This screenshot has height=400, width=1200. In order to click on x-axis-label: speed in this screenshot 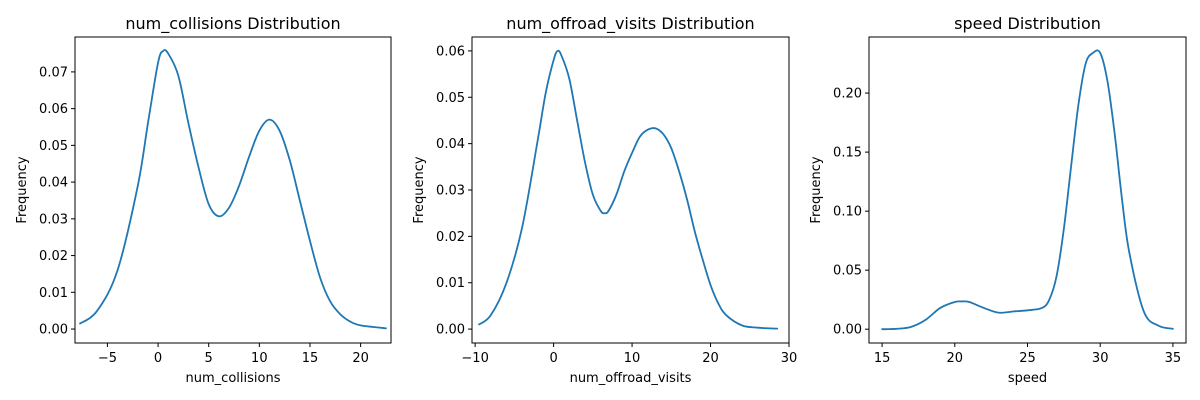, I will do `click(1027, 378)`.